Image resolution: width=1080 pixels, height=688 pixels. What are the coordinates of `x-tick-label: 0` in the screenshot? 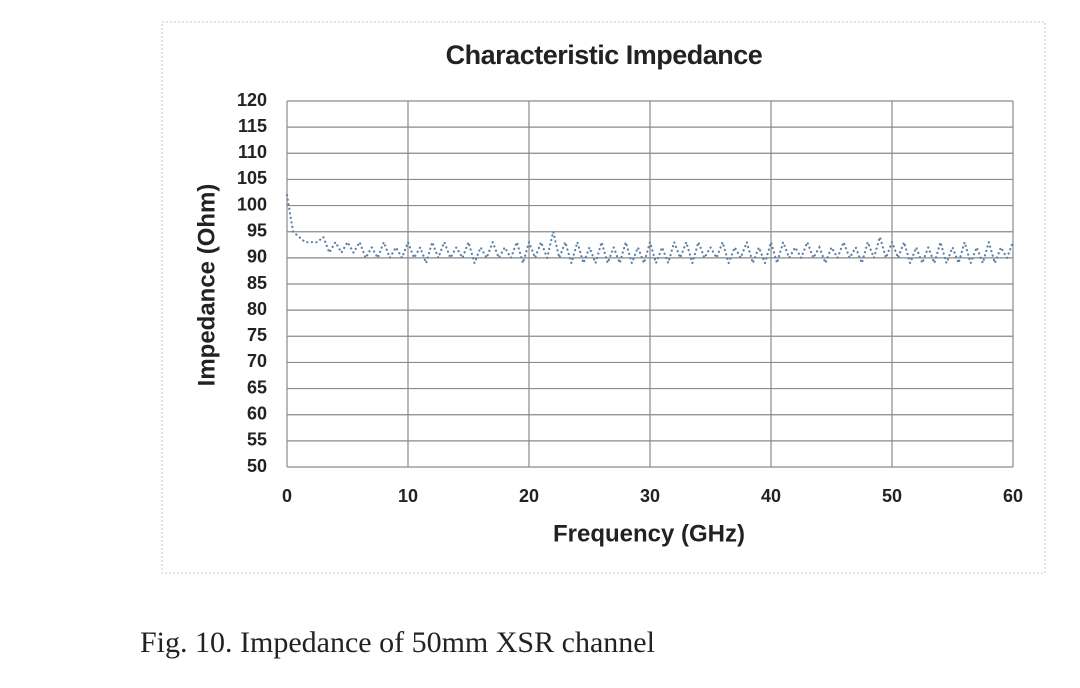 It's located at (287, 496).